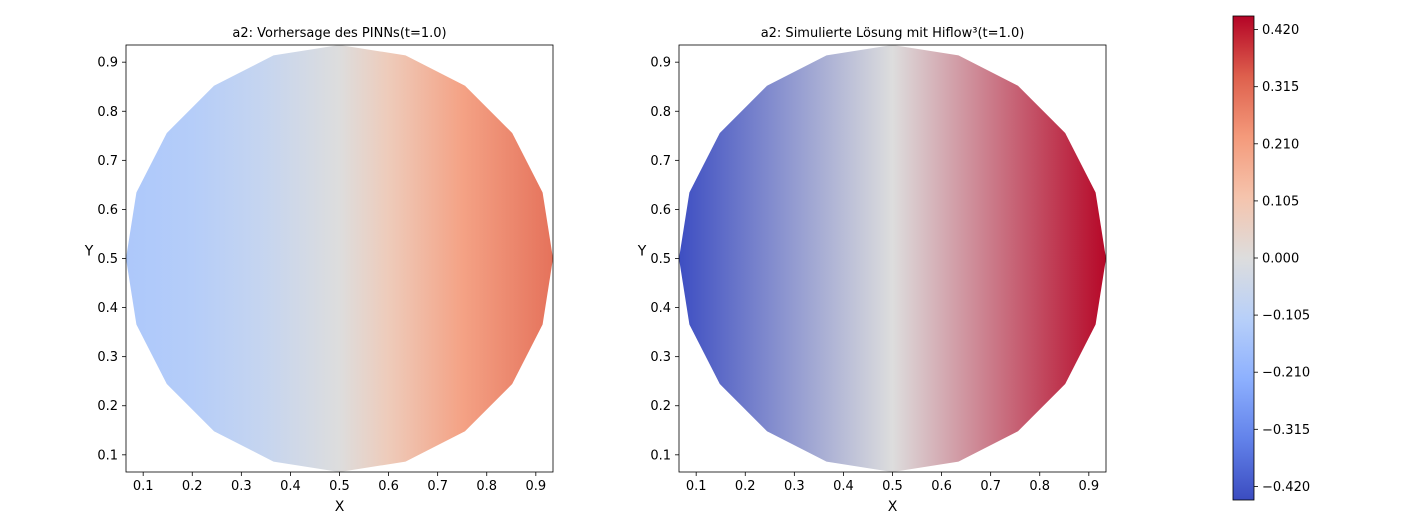 Image resolution: width=1422 pixels, height=517 pixels. What do you see at coordinates (1243, 258) in the screenshot?
I see `colorbar` at bounding box center [1243, 258].